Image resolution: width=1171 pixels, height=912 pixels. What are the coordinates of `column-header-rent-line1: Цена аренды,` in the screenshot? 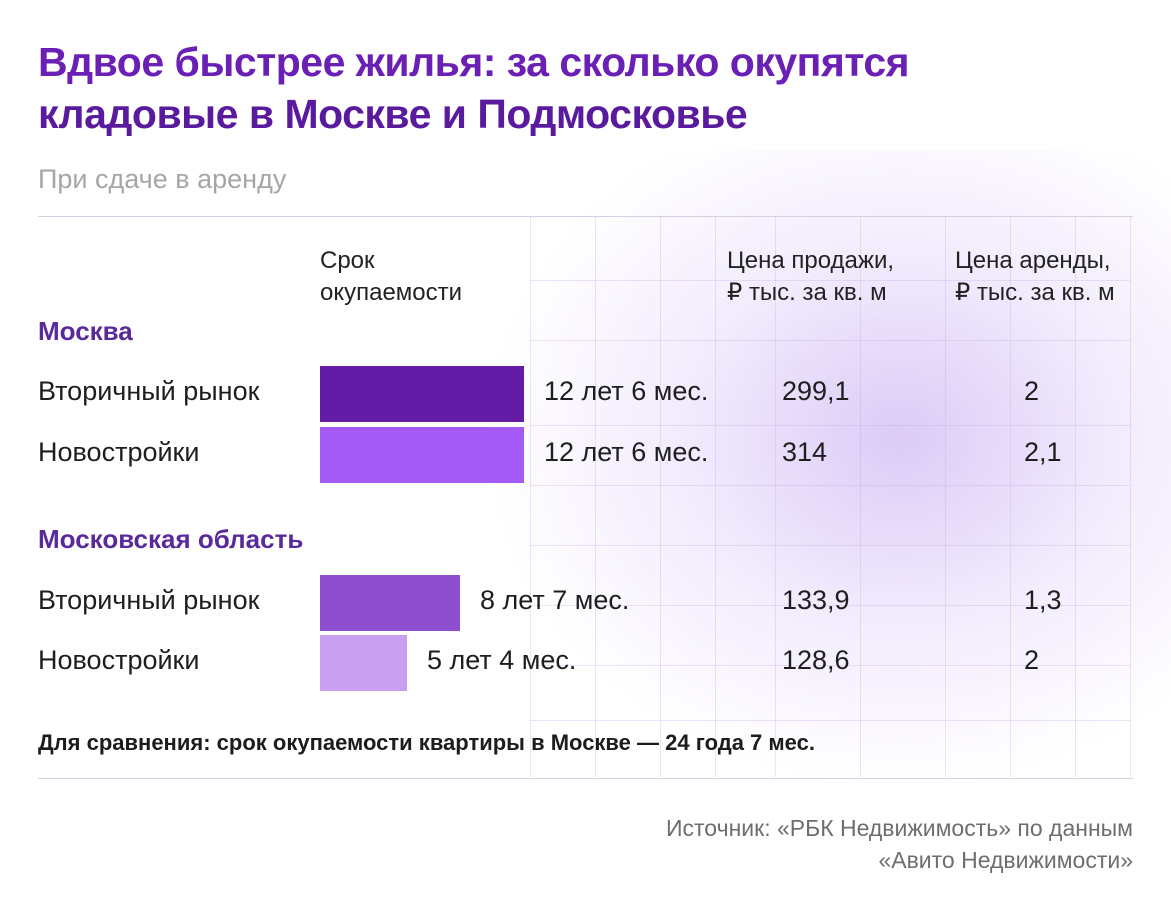 It's located at (1033, 260).